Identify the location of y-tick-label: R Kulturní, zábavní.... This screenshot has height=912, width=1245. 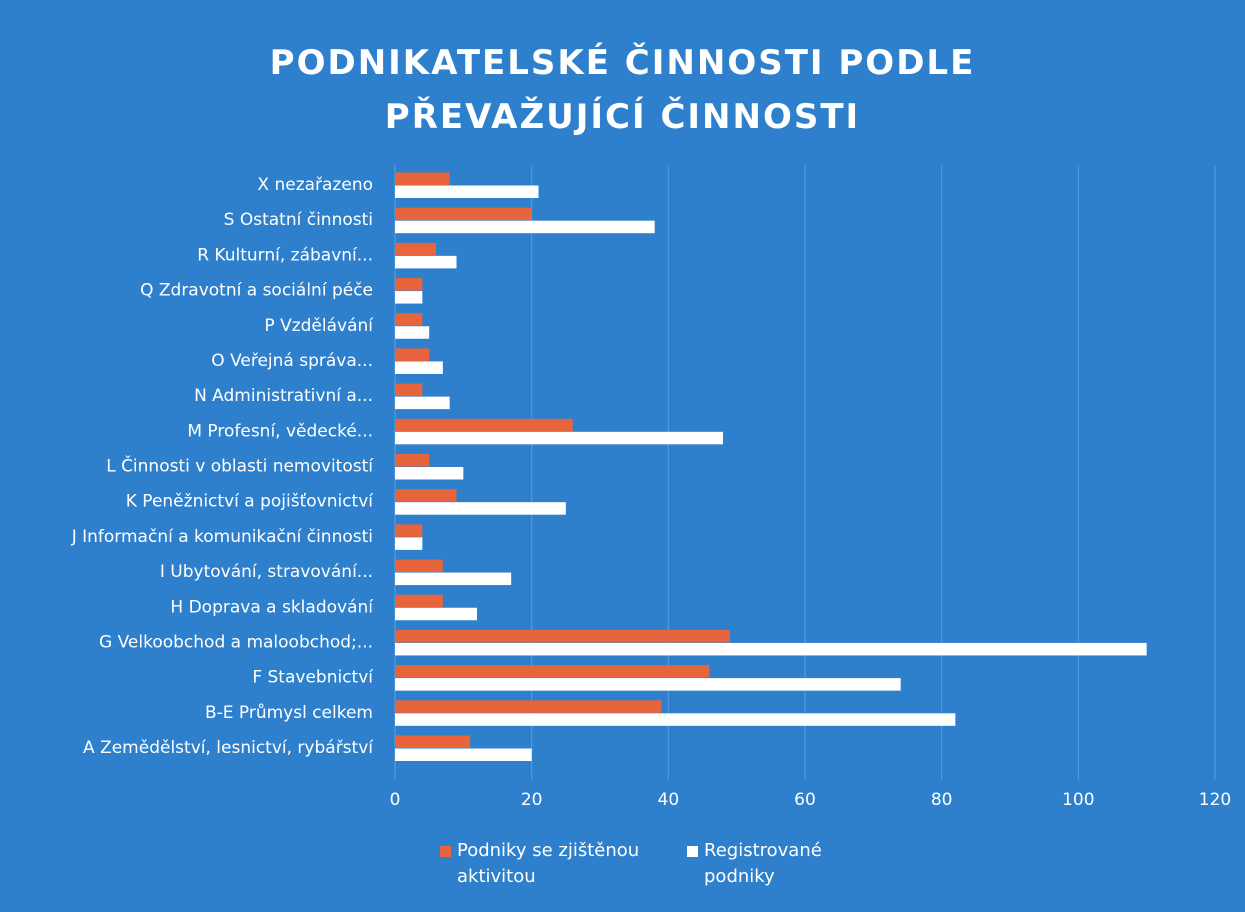
(285, 255).